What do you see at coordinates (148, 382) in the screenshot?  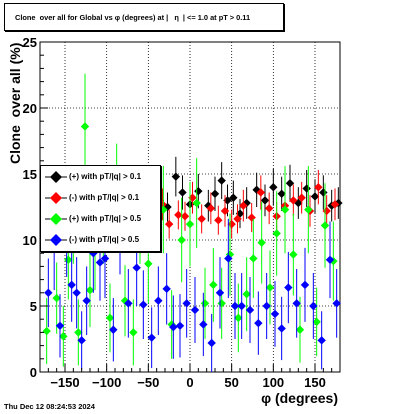 I see `x-tick-label: −50` at bounding box center [148, 382].